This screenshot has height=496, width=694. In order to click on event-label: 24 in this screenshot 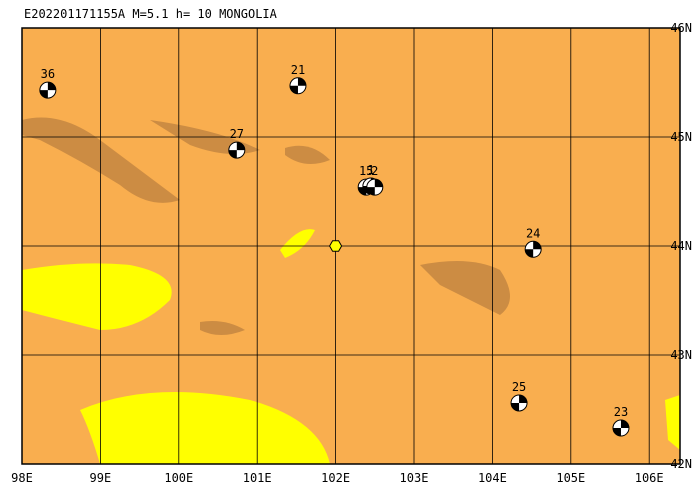, I will do `click(533, 233)`.